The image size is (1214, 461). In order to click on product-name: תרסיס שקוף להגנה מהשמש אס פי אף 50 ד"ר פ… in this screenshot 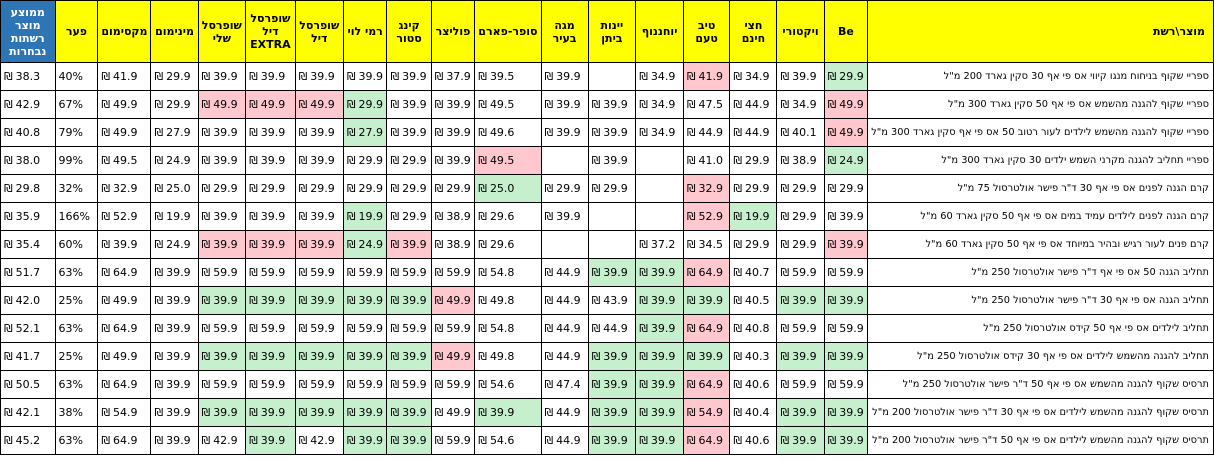, I will do `click(1040, 384)`.